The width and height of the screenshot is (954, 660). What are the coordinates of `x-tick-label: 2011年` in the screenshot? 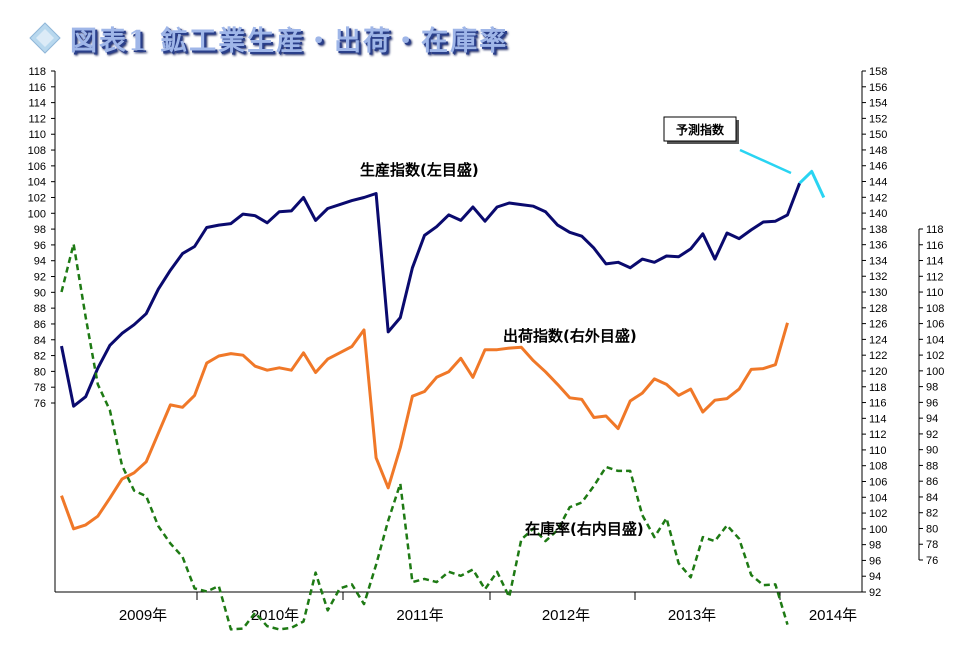 It's located at (419, 615).